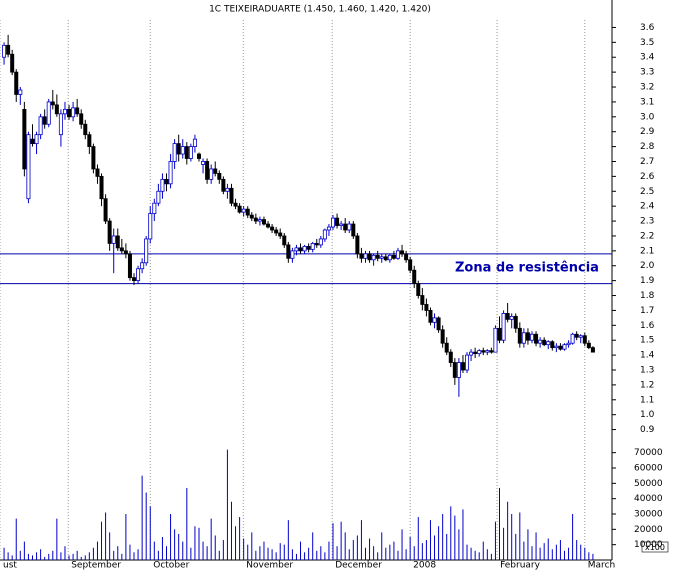  Describe the element at coordinates (647, 311) in the screenshot. I see `y-tick-label: 1.7` at that location.